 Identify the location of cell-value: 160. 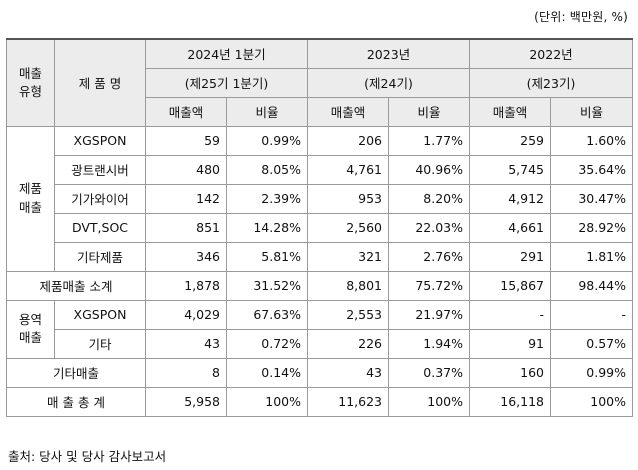
(510, 372).